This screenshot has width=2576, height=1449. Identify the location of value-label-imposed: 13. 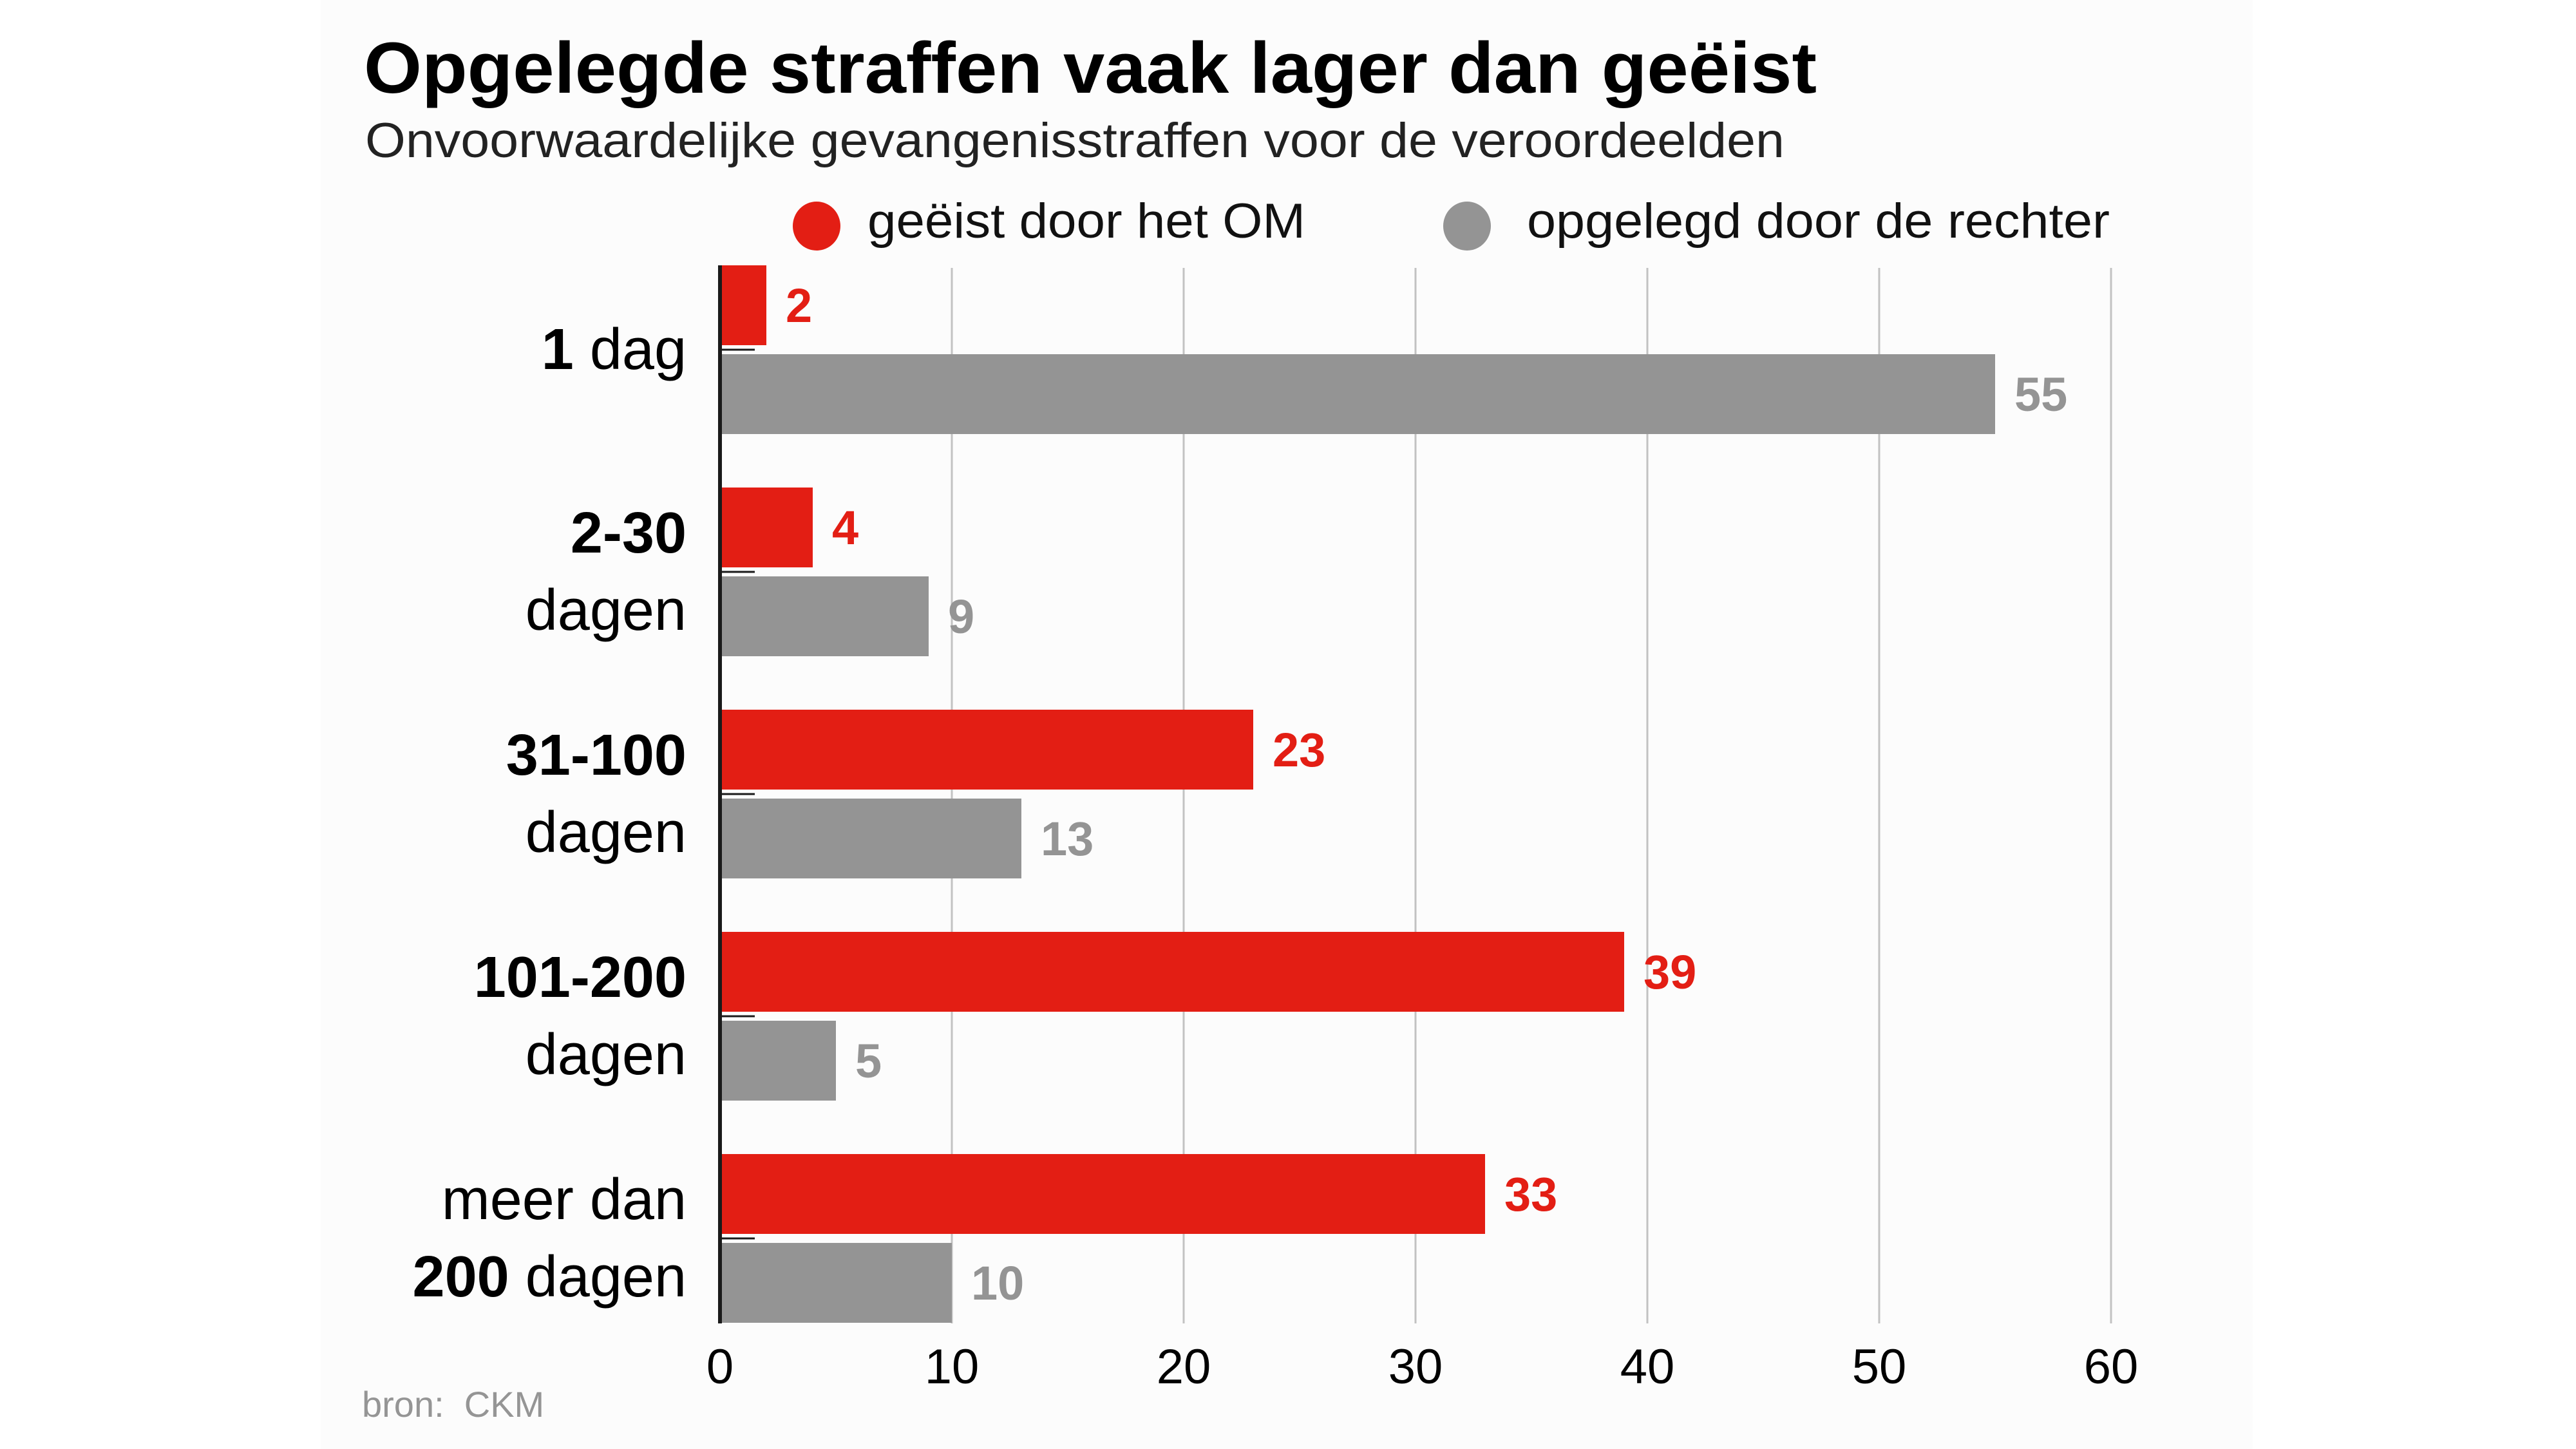
(1067, 839).